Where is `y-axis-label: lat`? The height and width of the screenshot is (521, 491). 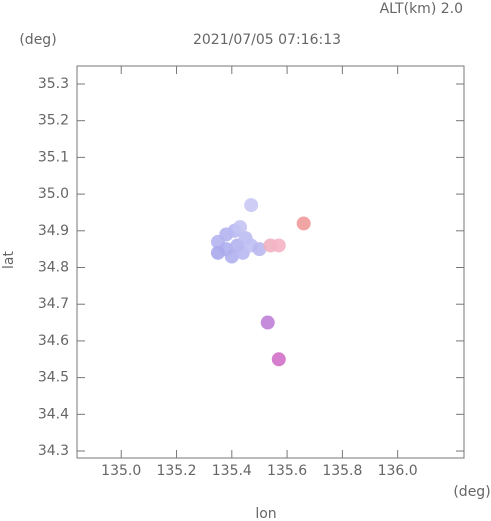 y-axis-label: lat is located at coordinates (9, 260).